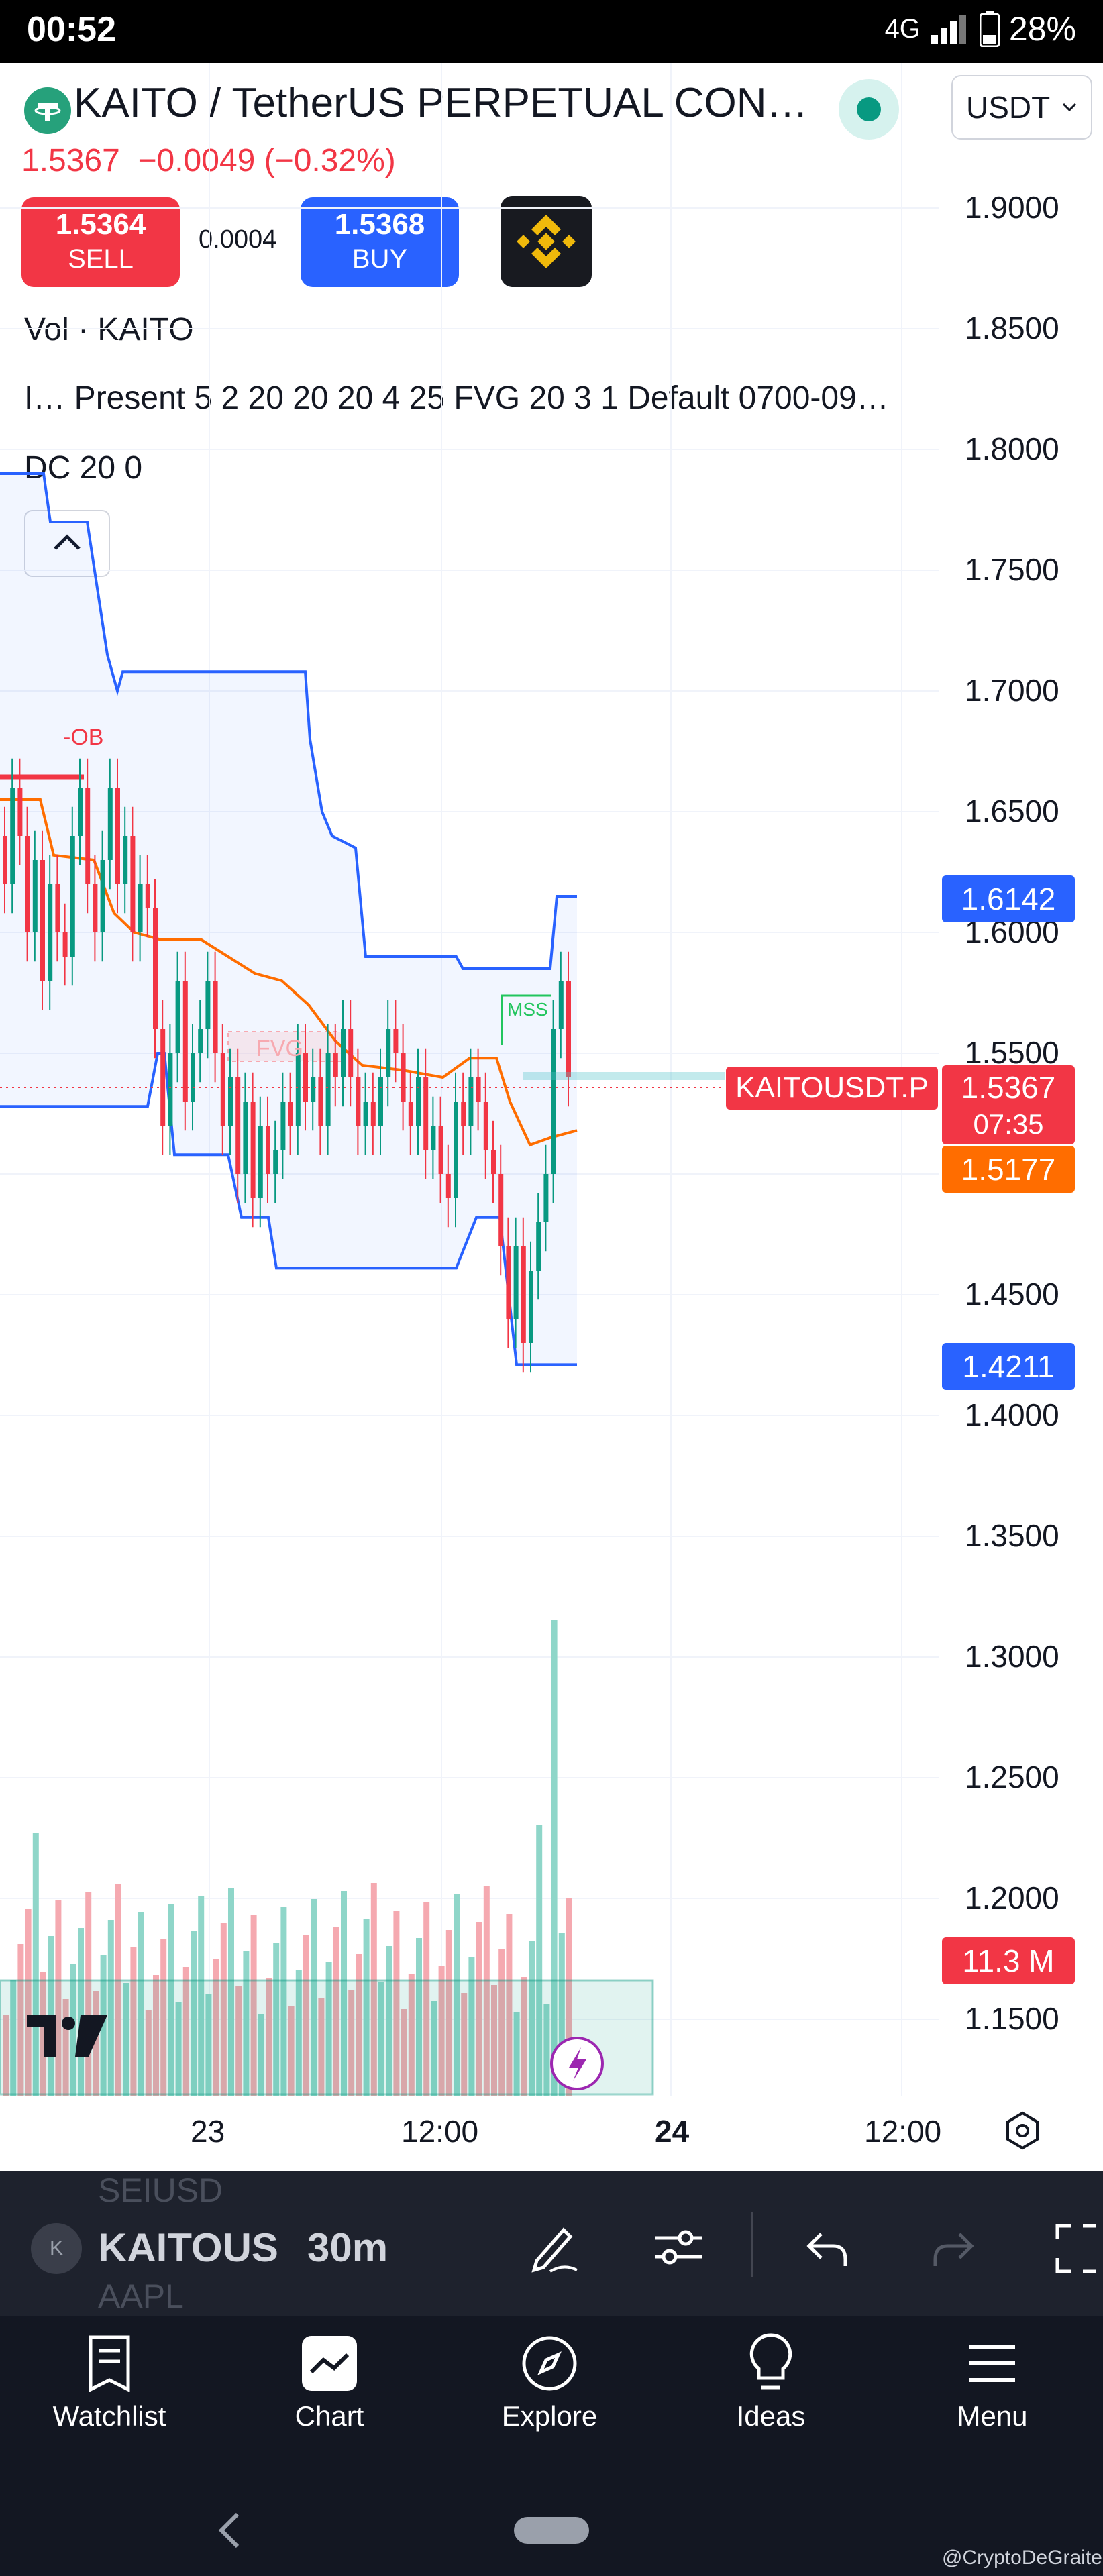 The image size is (1103, 2576). Describe the element at coordinates (83, 737) in the screenshot. I see `ob-annotation: -OB` at that location.